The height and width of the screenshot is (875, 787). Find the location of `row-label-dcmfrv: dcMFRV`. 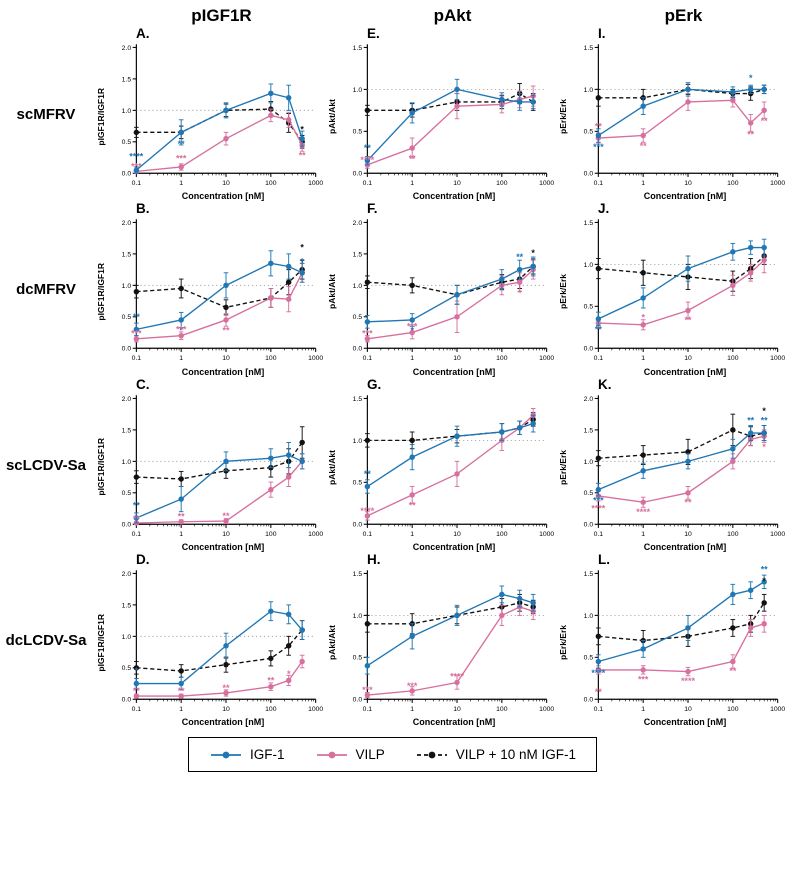

row-label-dcmfrv: dcMFRV is located at coordinates (46, 290).